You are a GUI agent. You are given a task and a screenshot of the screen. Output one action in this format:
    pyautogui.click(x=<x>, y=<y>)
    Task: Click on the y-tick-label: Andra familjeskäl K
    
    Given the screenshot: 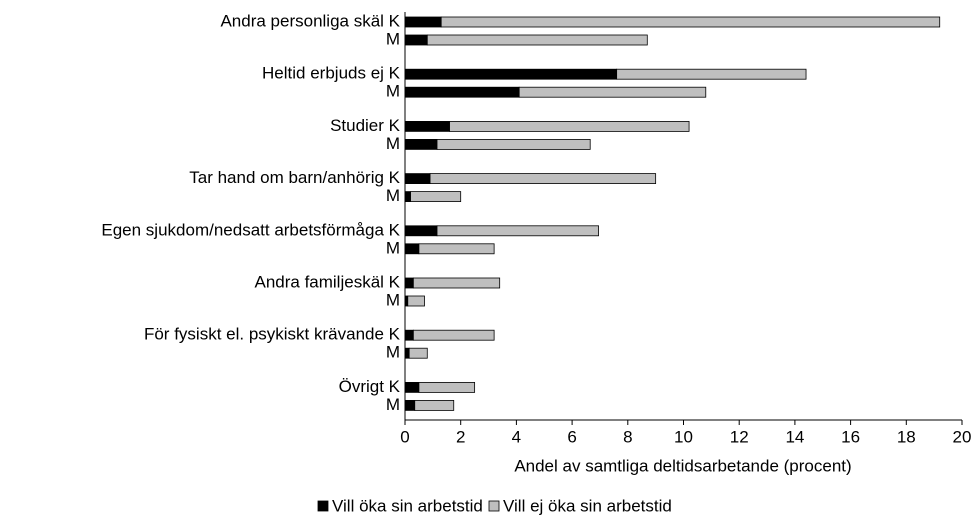 What is the action you would take?
    pyautogui.click(x=327, y=281)
    